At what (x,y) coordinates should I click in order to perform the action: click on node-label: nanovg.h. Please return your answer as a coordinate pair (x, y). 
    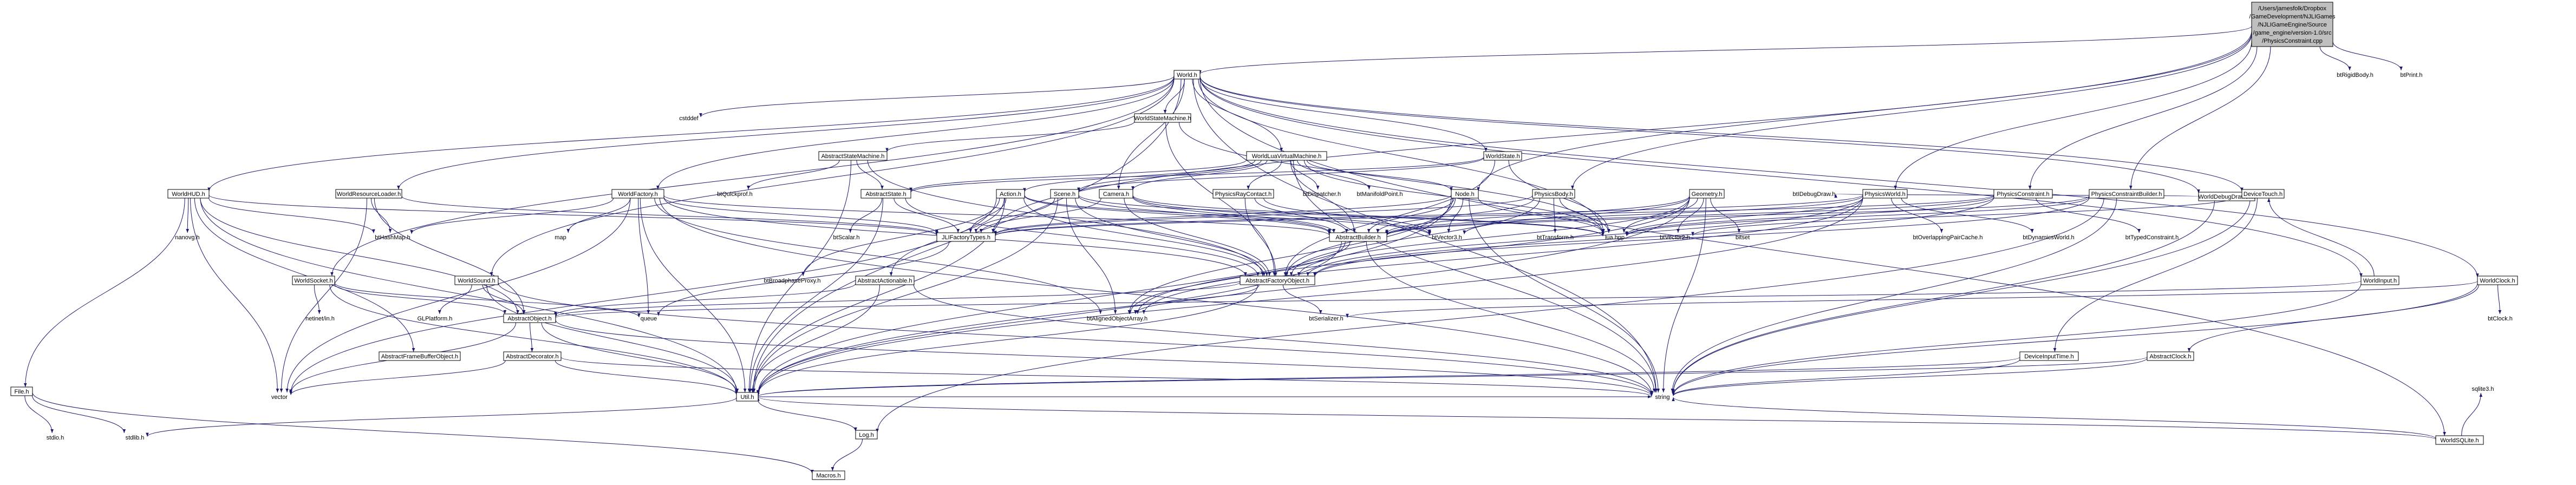
    Looking at the image, I should click on (187, 238).